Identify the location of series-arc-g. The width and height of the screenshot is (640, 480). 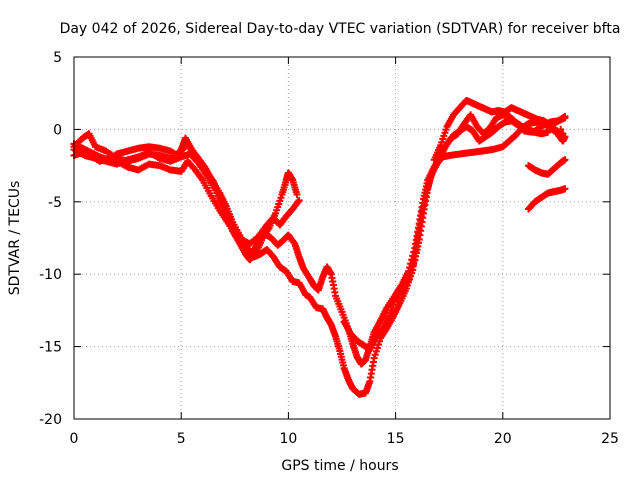
(547, 199).